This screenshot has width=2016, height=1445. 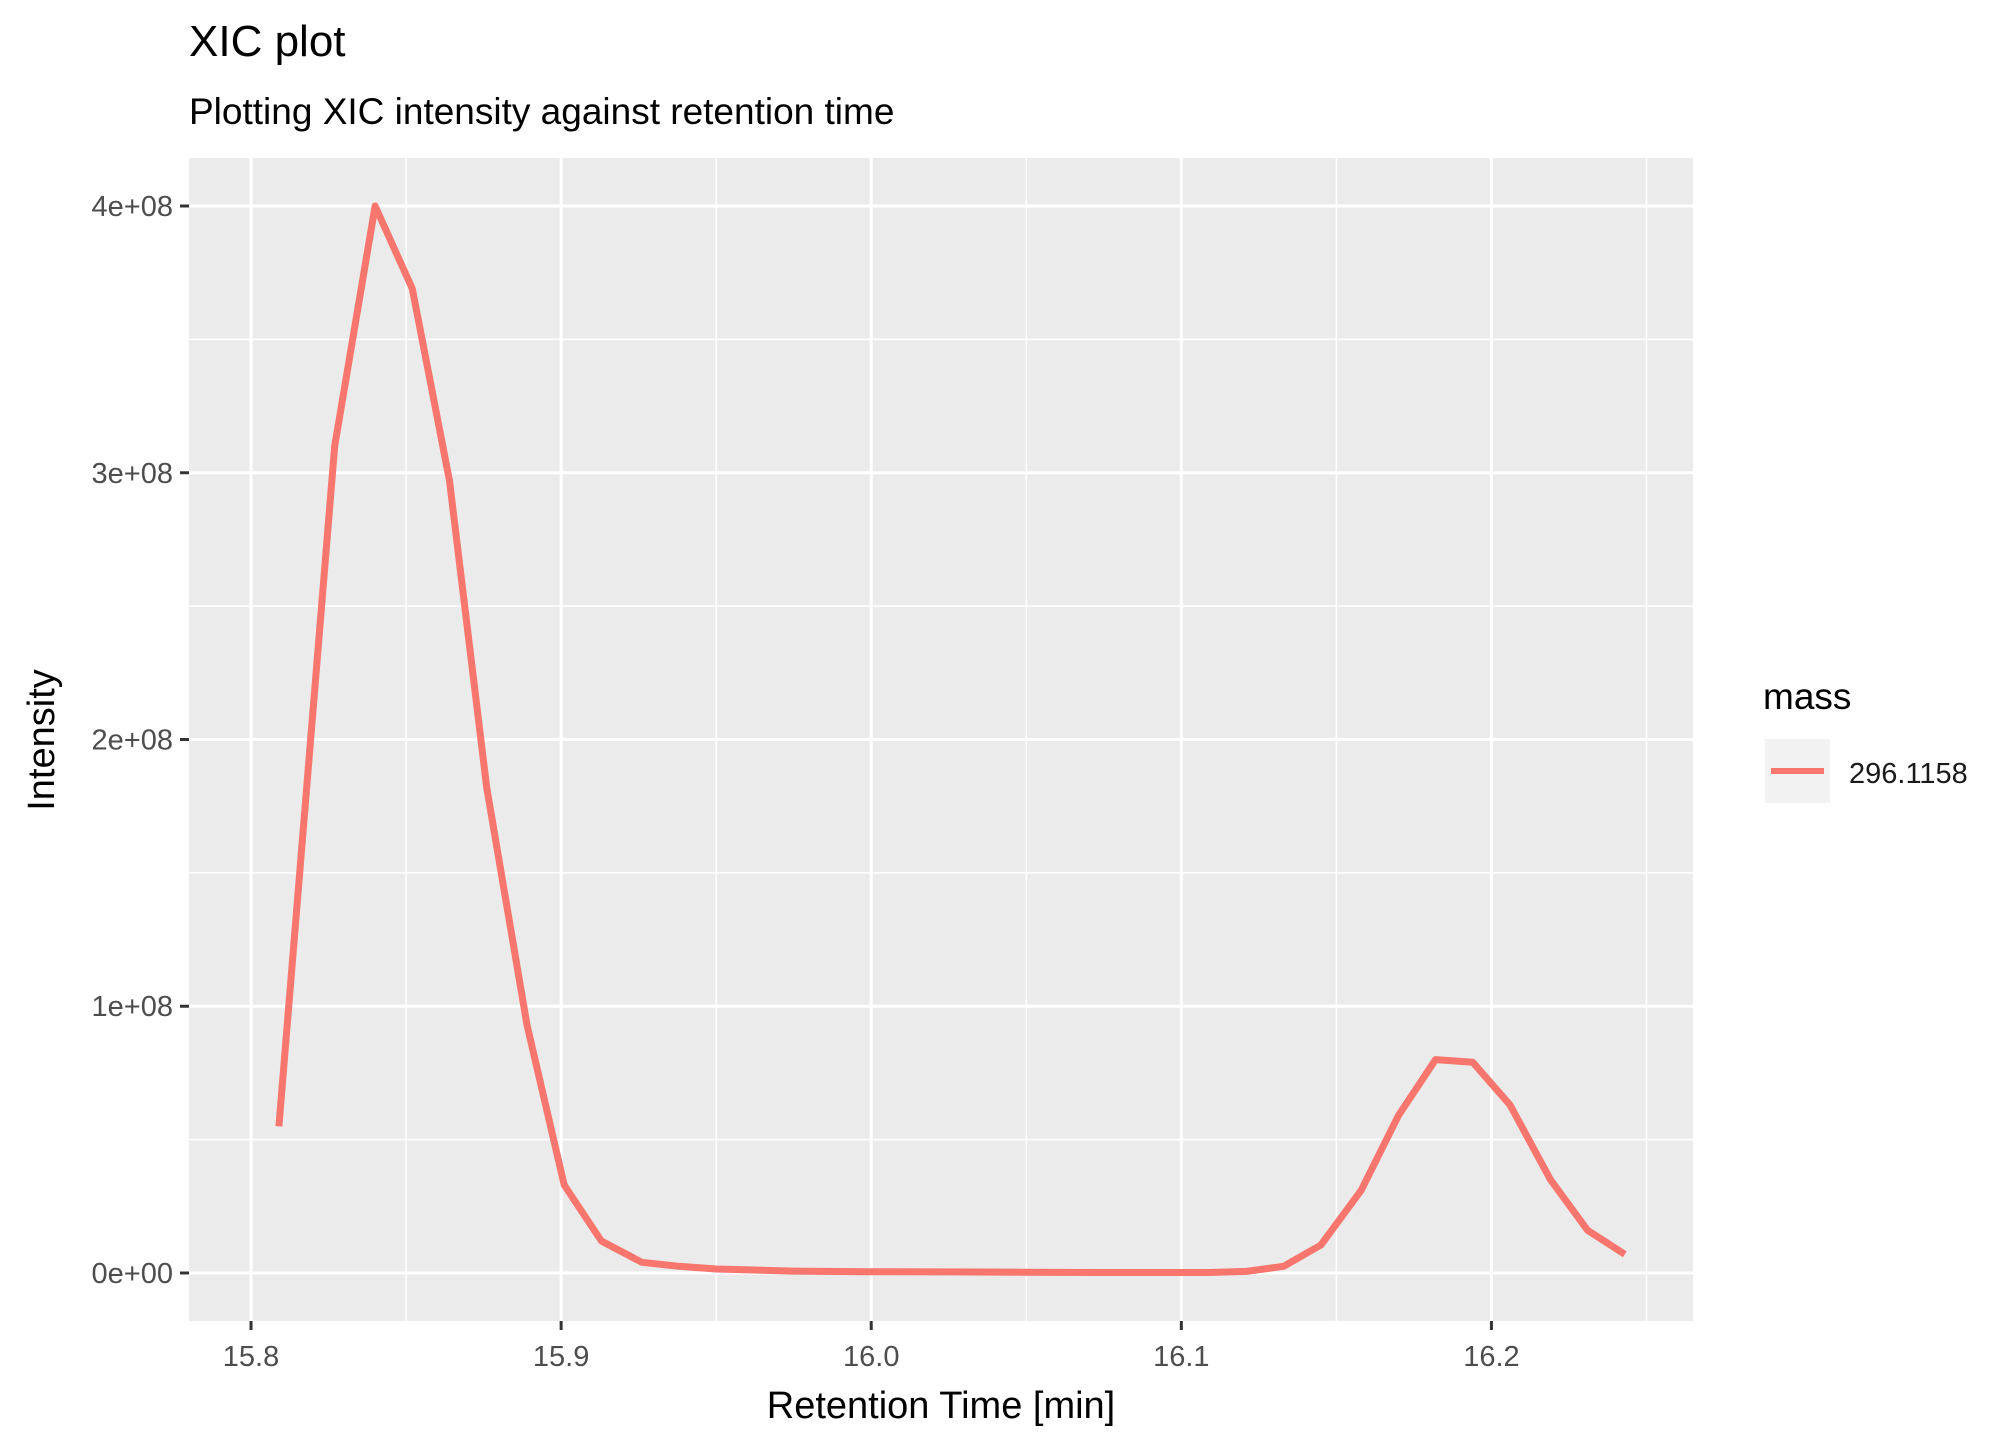 I want to click on x-tick-label: 16.2, so click(x=1491, y=1357).